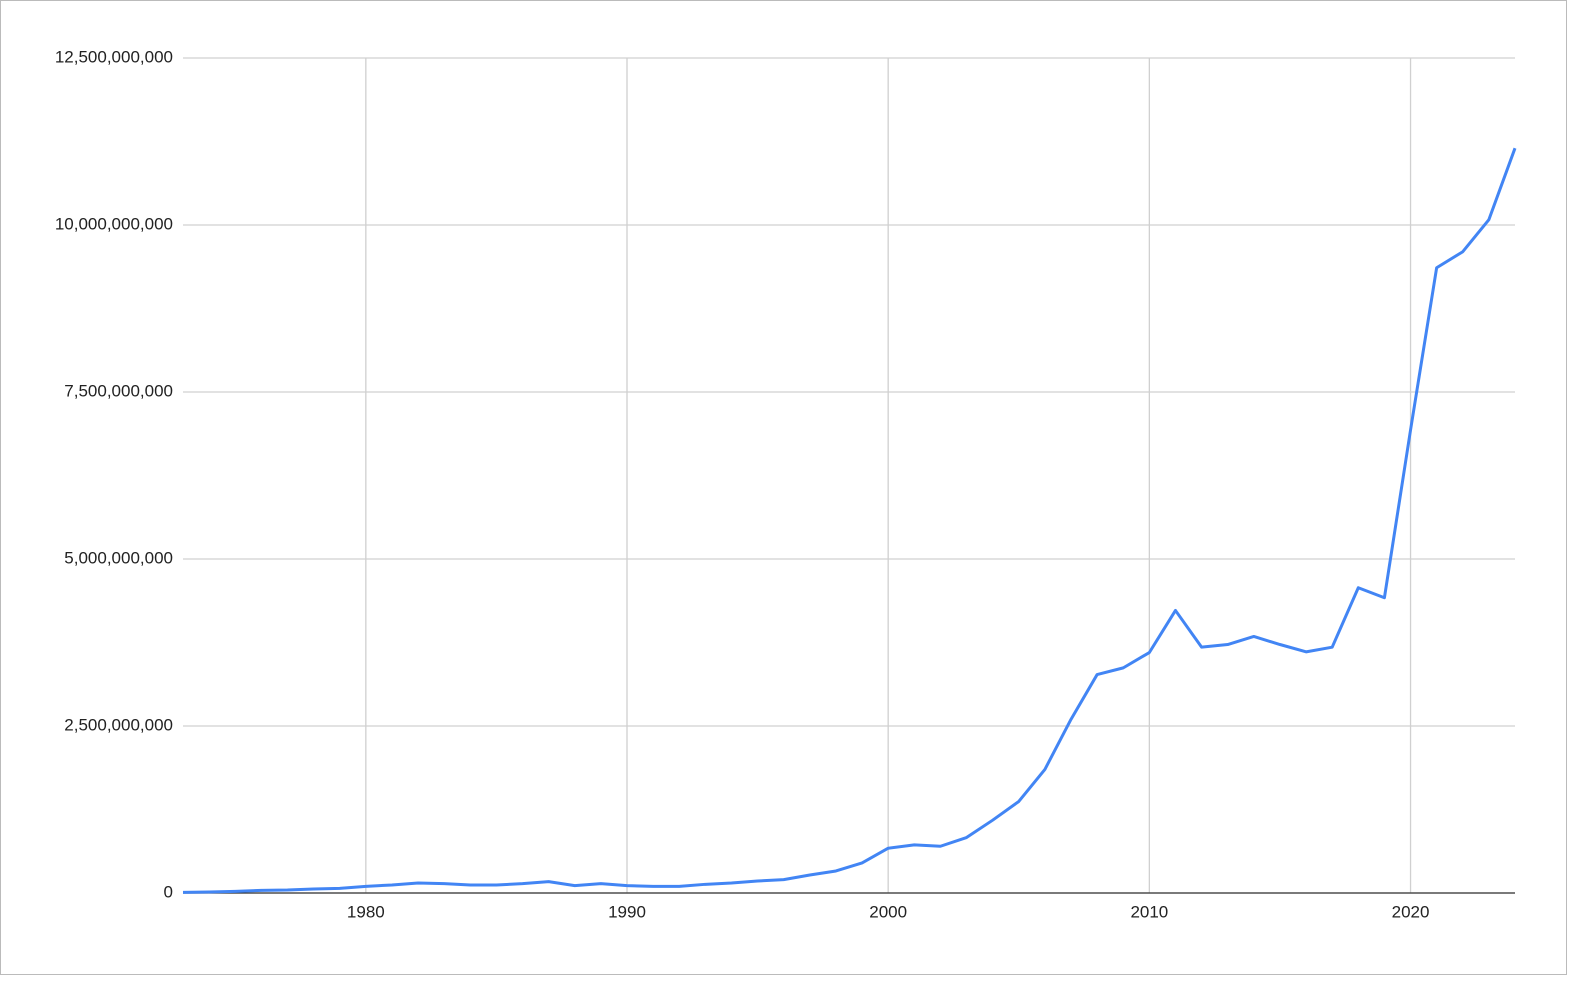 Image resolution: width=1590 pixels, height=992 pixels. I want to click on y-tick-label: 2,500,000,000, so click(118, 724).